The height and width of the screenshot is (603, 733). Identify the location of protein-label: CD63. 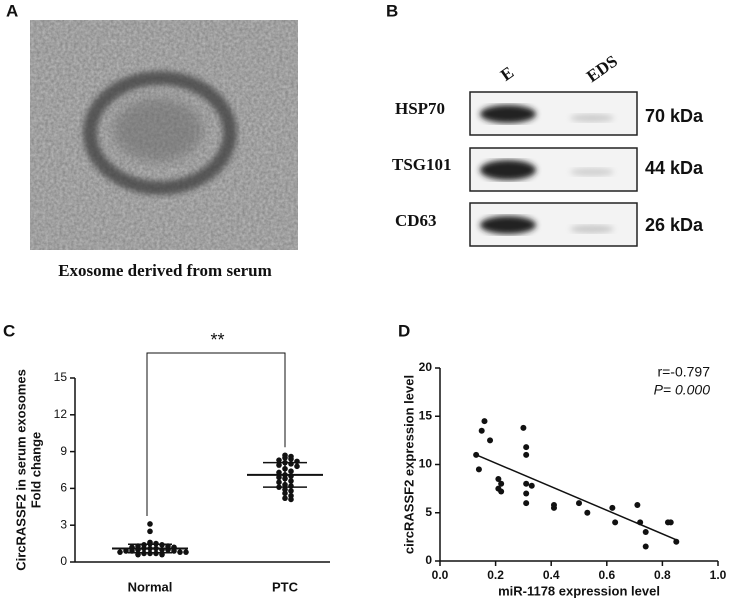
(416, 220).